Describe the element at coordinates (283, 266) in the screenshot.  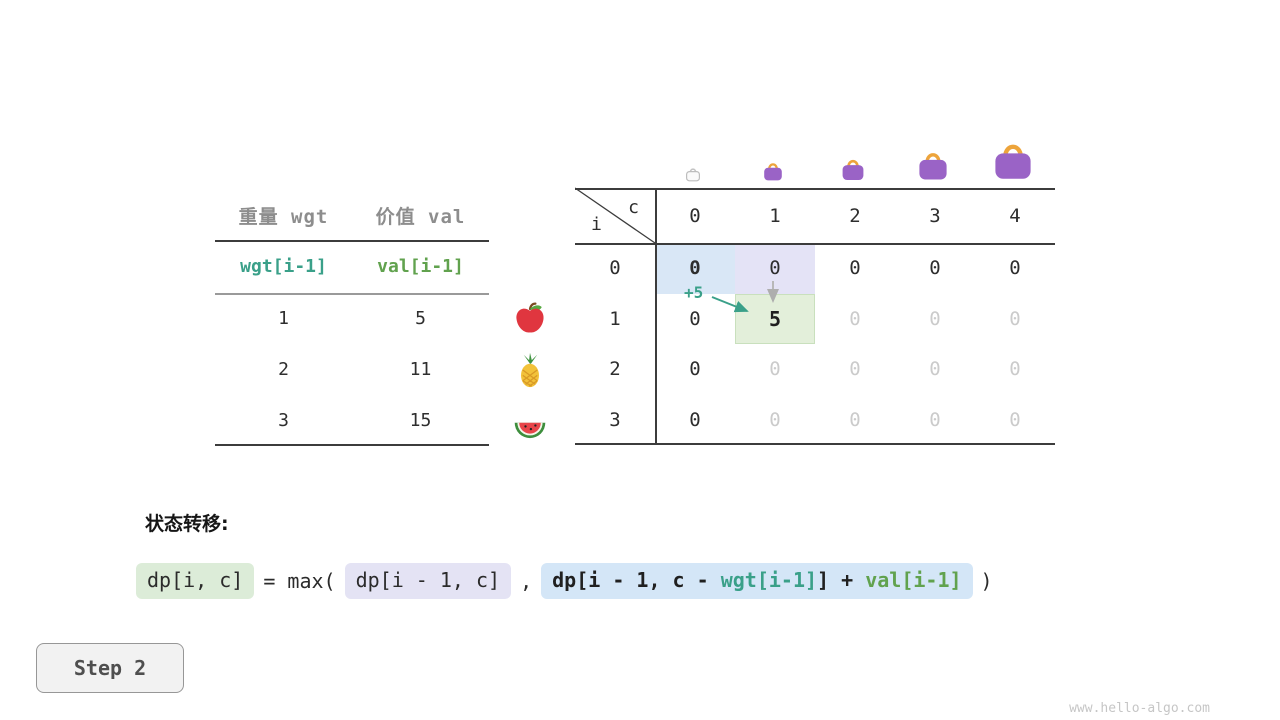
I see `items-subheader-wgt: wgt[i-1]` at that location.